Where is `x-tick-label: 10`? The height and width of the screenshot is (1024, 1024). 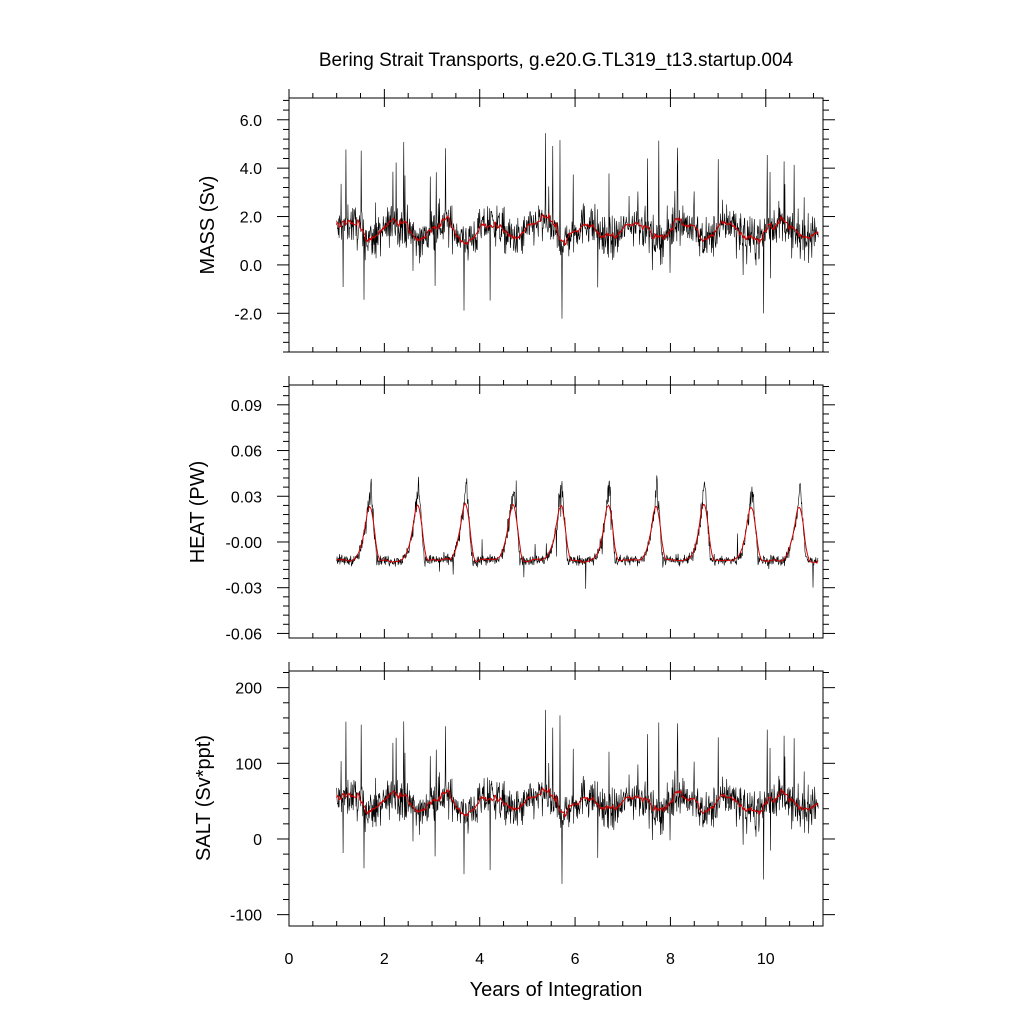
x-tick-label: 10 is located at coordinates (766, 959).